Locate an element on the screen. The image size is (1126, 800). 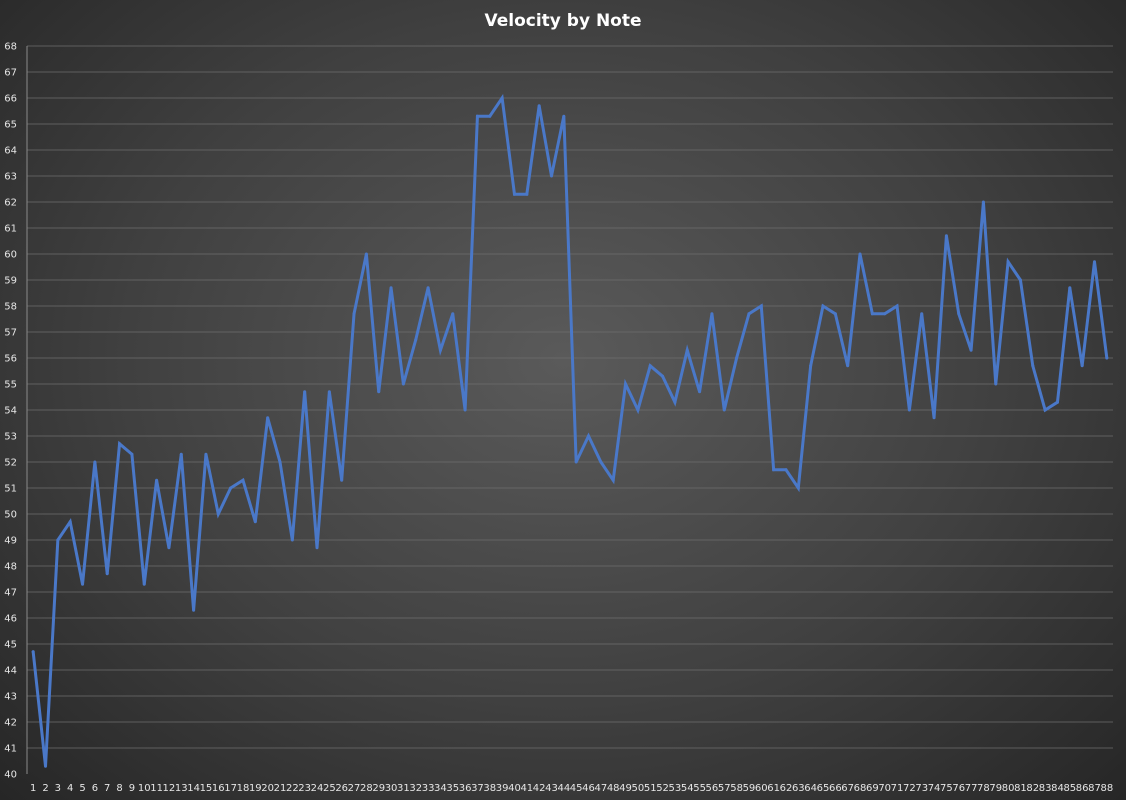
x-tick-label: 79 is located at coordinates (995, 788).